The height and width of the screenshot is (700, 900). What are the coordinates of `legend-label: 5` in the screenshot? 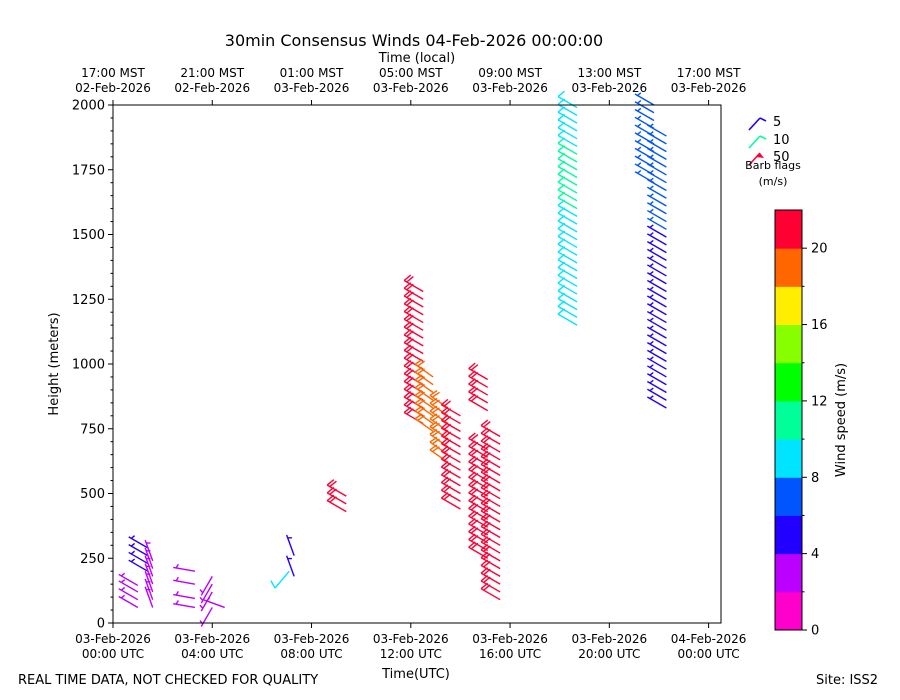 It's located at (777, 122).